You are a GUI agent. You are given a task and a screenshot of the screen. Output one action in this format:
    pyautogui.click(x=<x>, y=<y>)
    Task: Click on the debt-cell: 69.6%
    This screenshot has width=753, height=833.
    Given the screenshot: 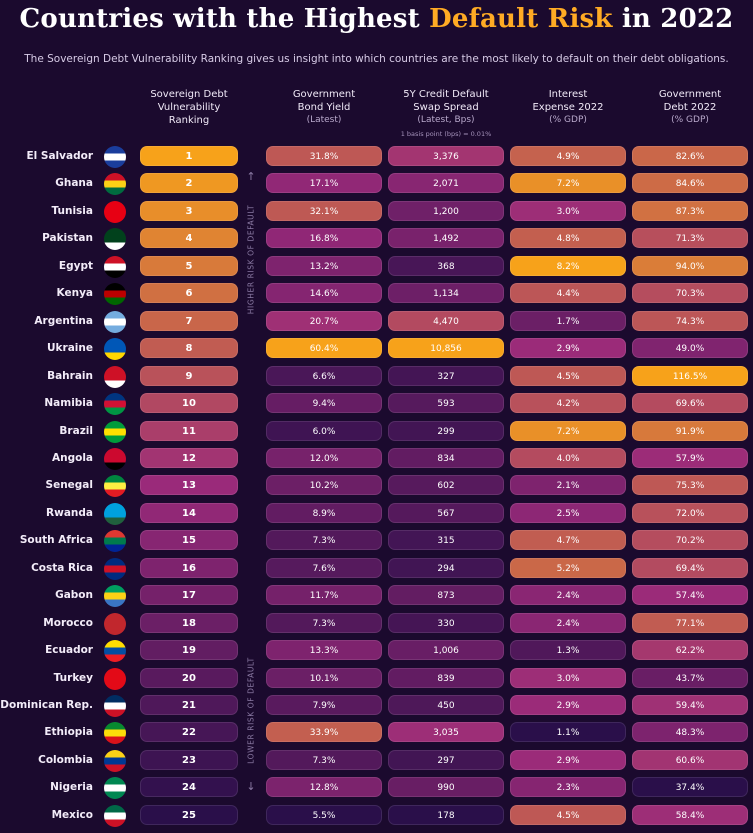 What is the action you would take?
    pyautogui.click(x=690, y=403)
    